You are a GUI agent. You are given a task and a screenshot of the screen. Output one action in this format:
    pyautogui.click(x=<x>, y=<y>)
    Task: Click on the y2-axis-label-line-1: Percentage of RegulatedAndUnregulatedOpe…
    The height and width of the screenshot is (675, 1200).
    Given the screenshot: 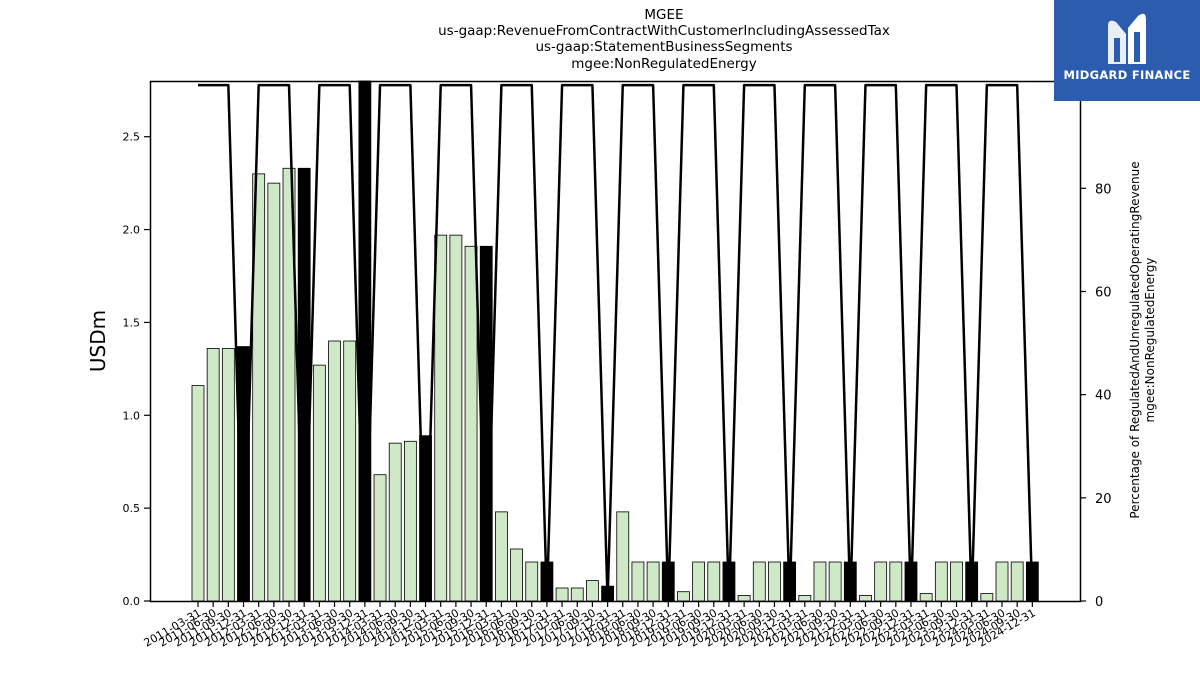 What is the action you would take?
    pyautogui.click(x=1135, y=340)
    